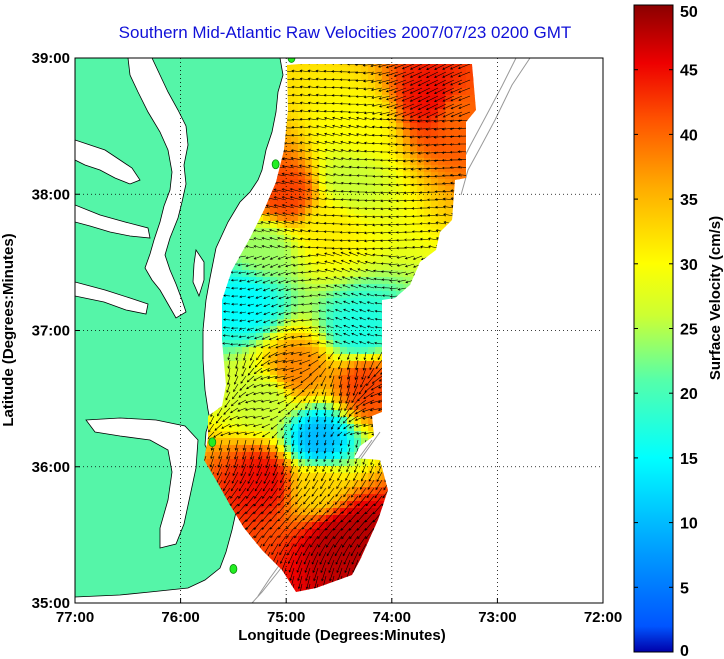  Describe the element at coordinates (689, 394) in the screenshot. I see `colorbar-tick-label: 20` at that location.